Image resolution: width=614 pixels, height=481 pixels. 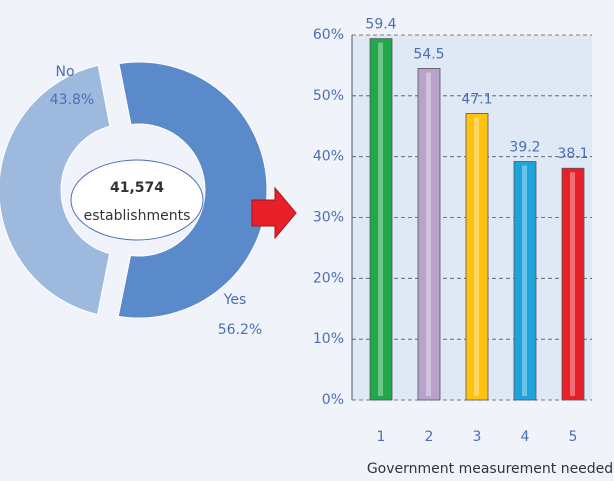 I want to click on value-label: 39.2, so click(x=524, y=148).